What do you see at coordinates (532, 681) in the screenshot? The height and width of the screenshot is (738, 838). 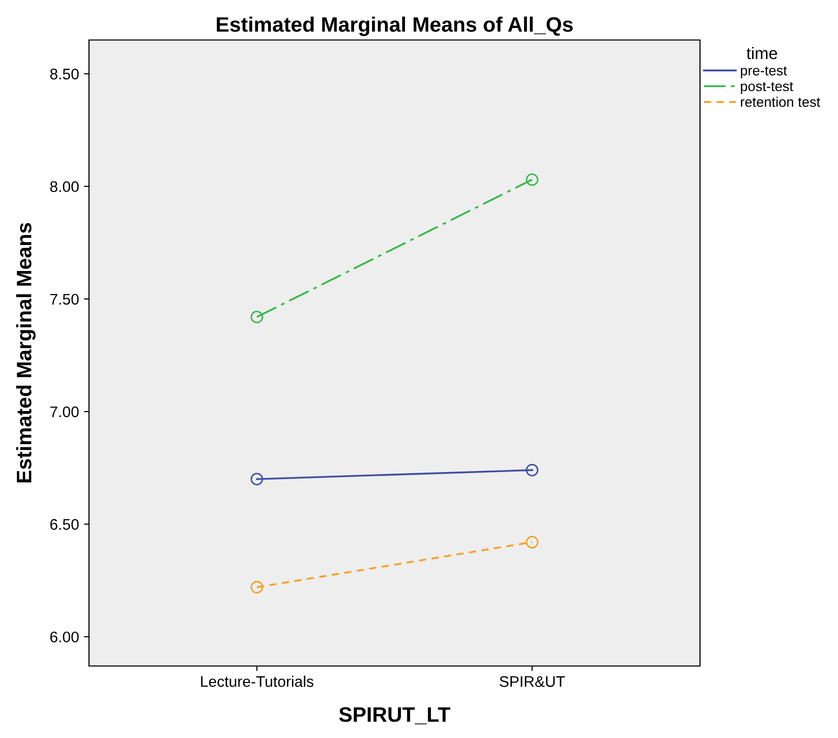 I see `x-tick-label: SPIR&UT` at bounding box center [532, 681].